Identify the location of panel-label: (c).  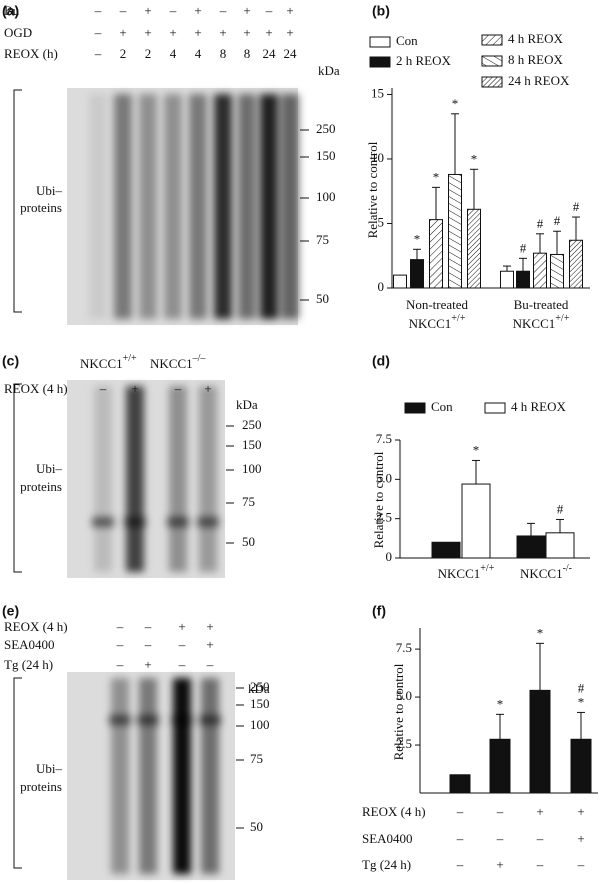
(10, 361).